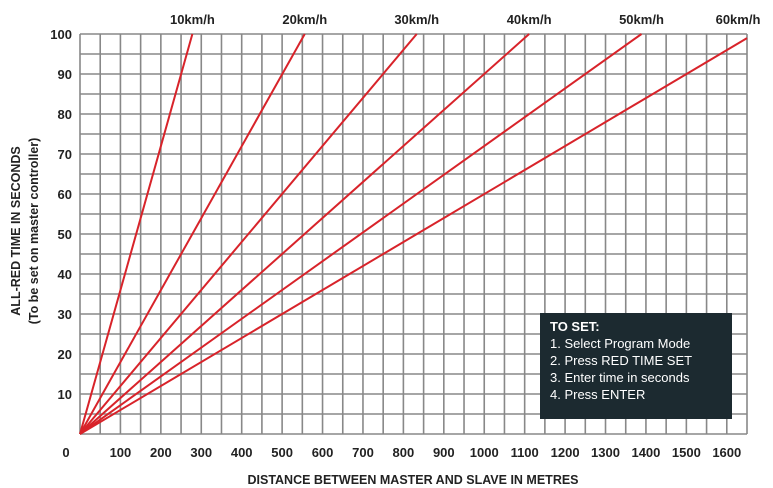  Describe the element at coordinates (444, 452) in the screenshot. I see `x-tick-label: 900` at that location.